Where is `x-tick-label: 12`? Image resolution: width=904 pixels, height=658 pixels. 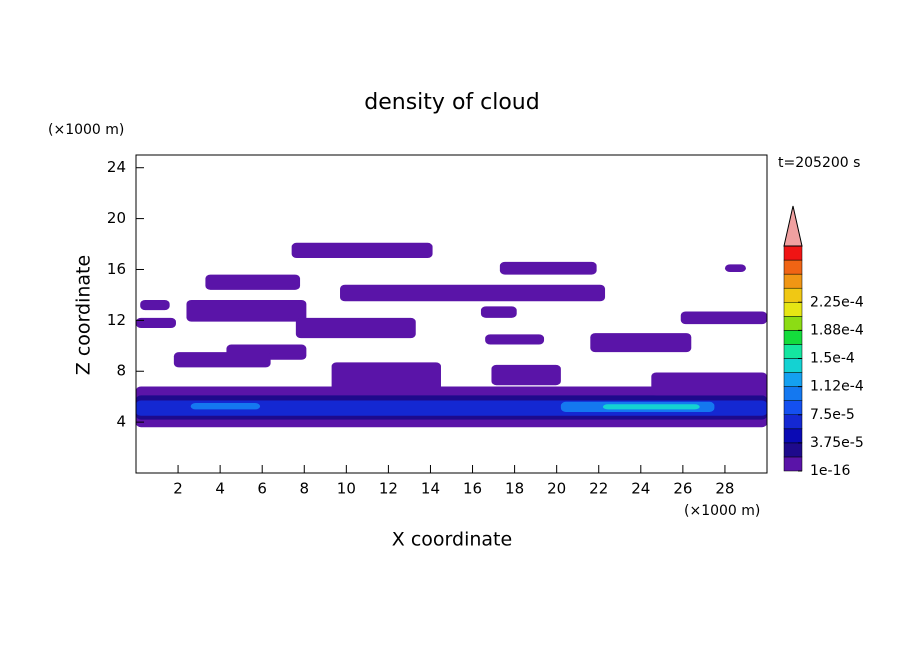 x-tick-label: 12 is located at coordinates (388, 489).